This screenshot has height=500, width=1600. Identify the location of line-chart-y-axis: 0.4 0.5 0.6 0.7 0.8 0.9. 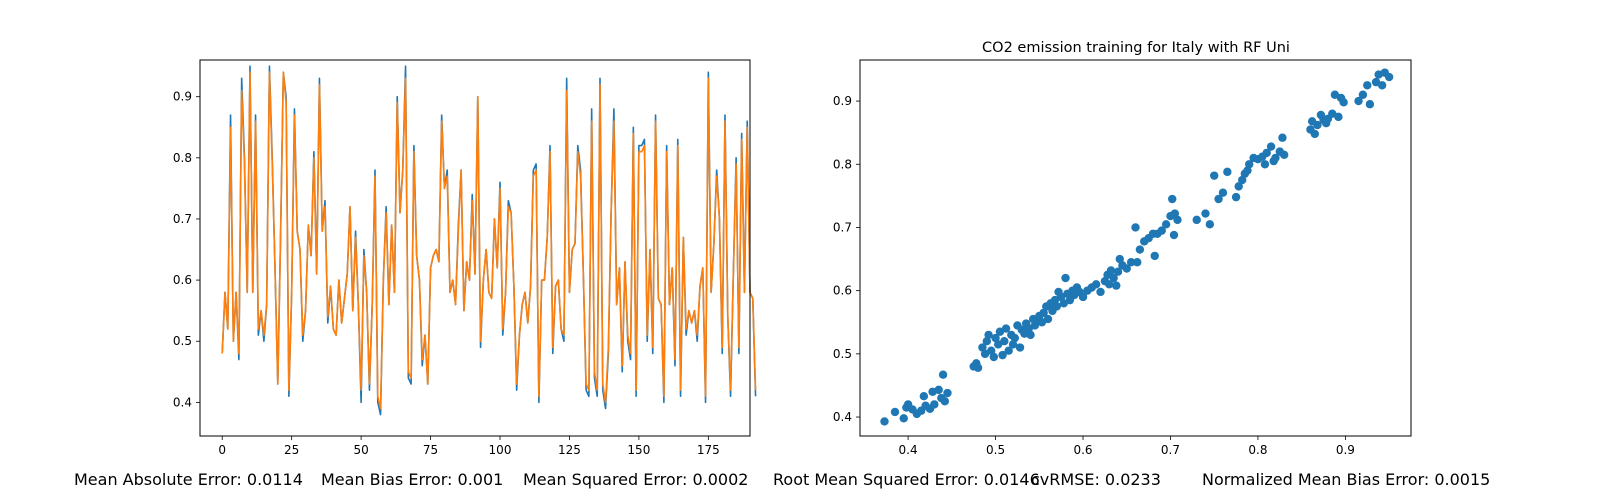
(186, 249).